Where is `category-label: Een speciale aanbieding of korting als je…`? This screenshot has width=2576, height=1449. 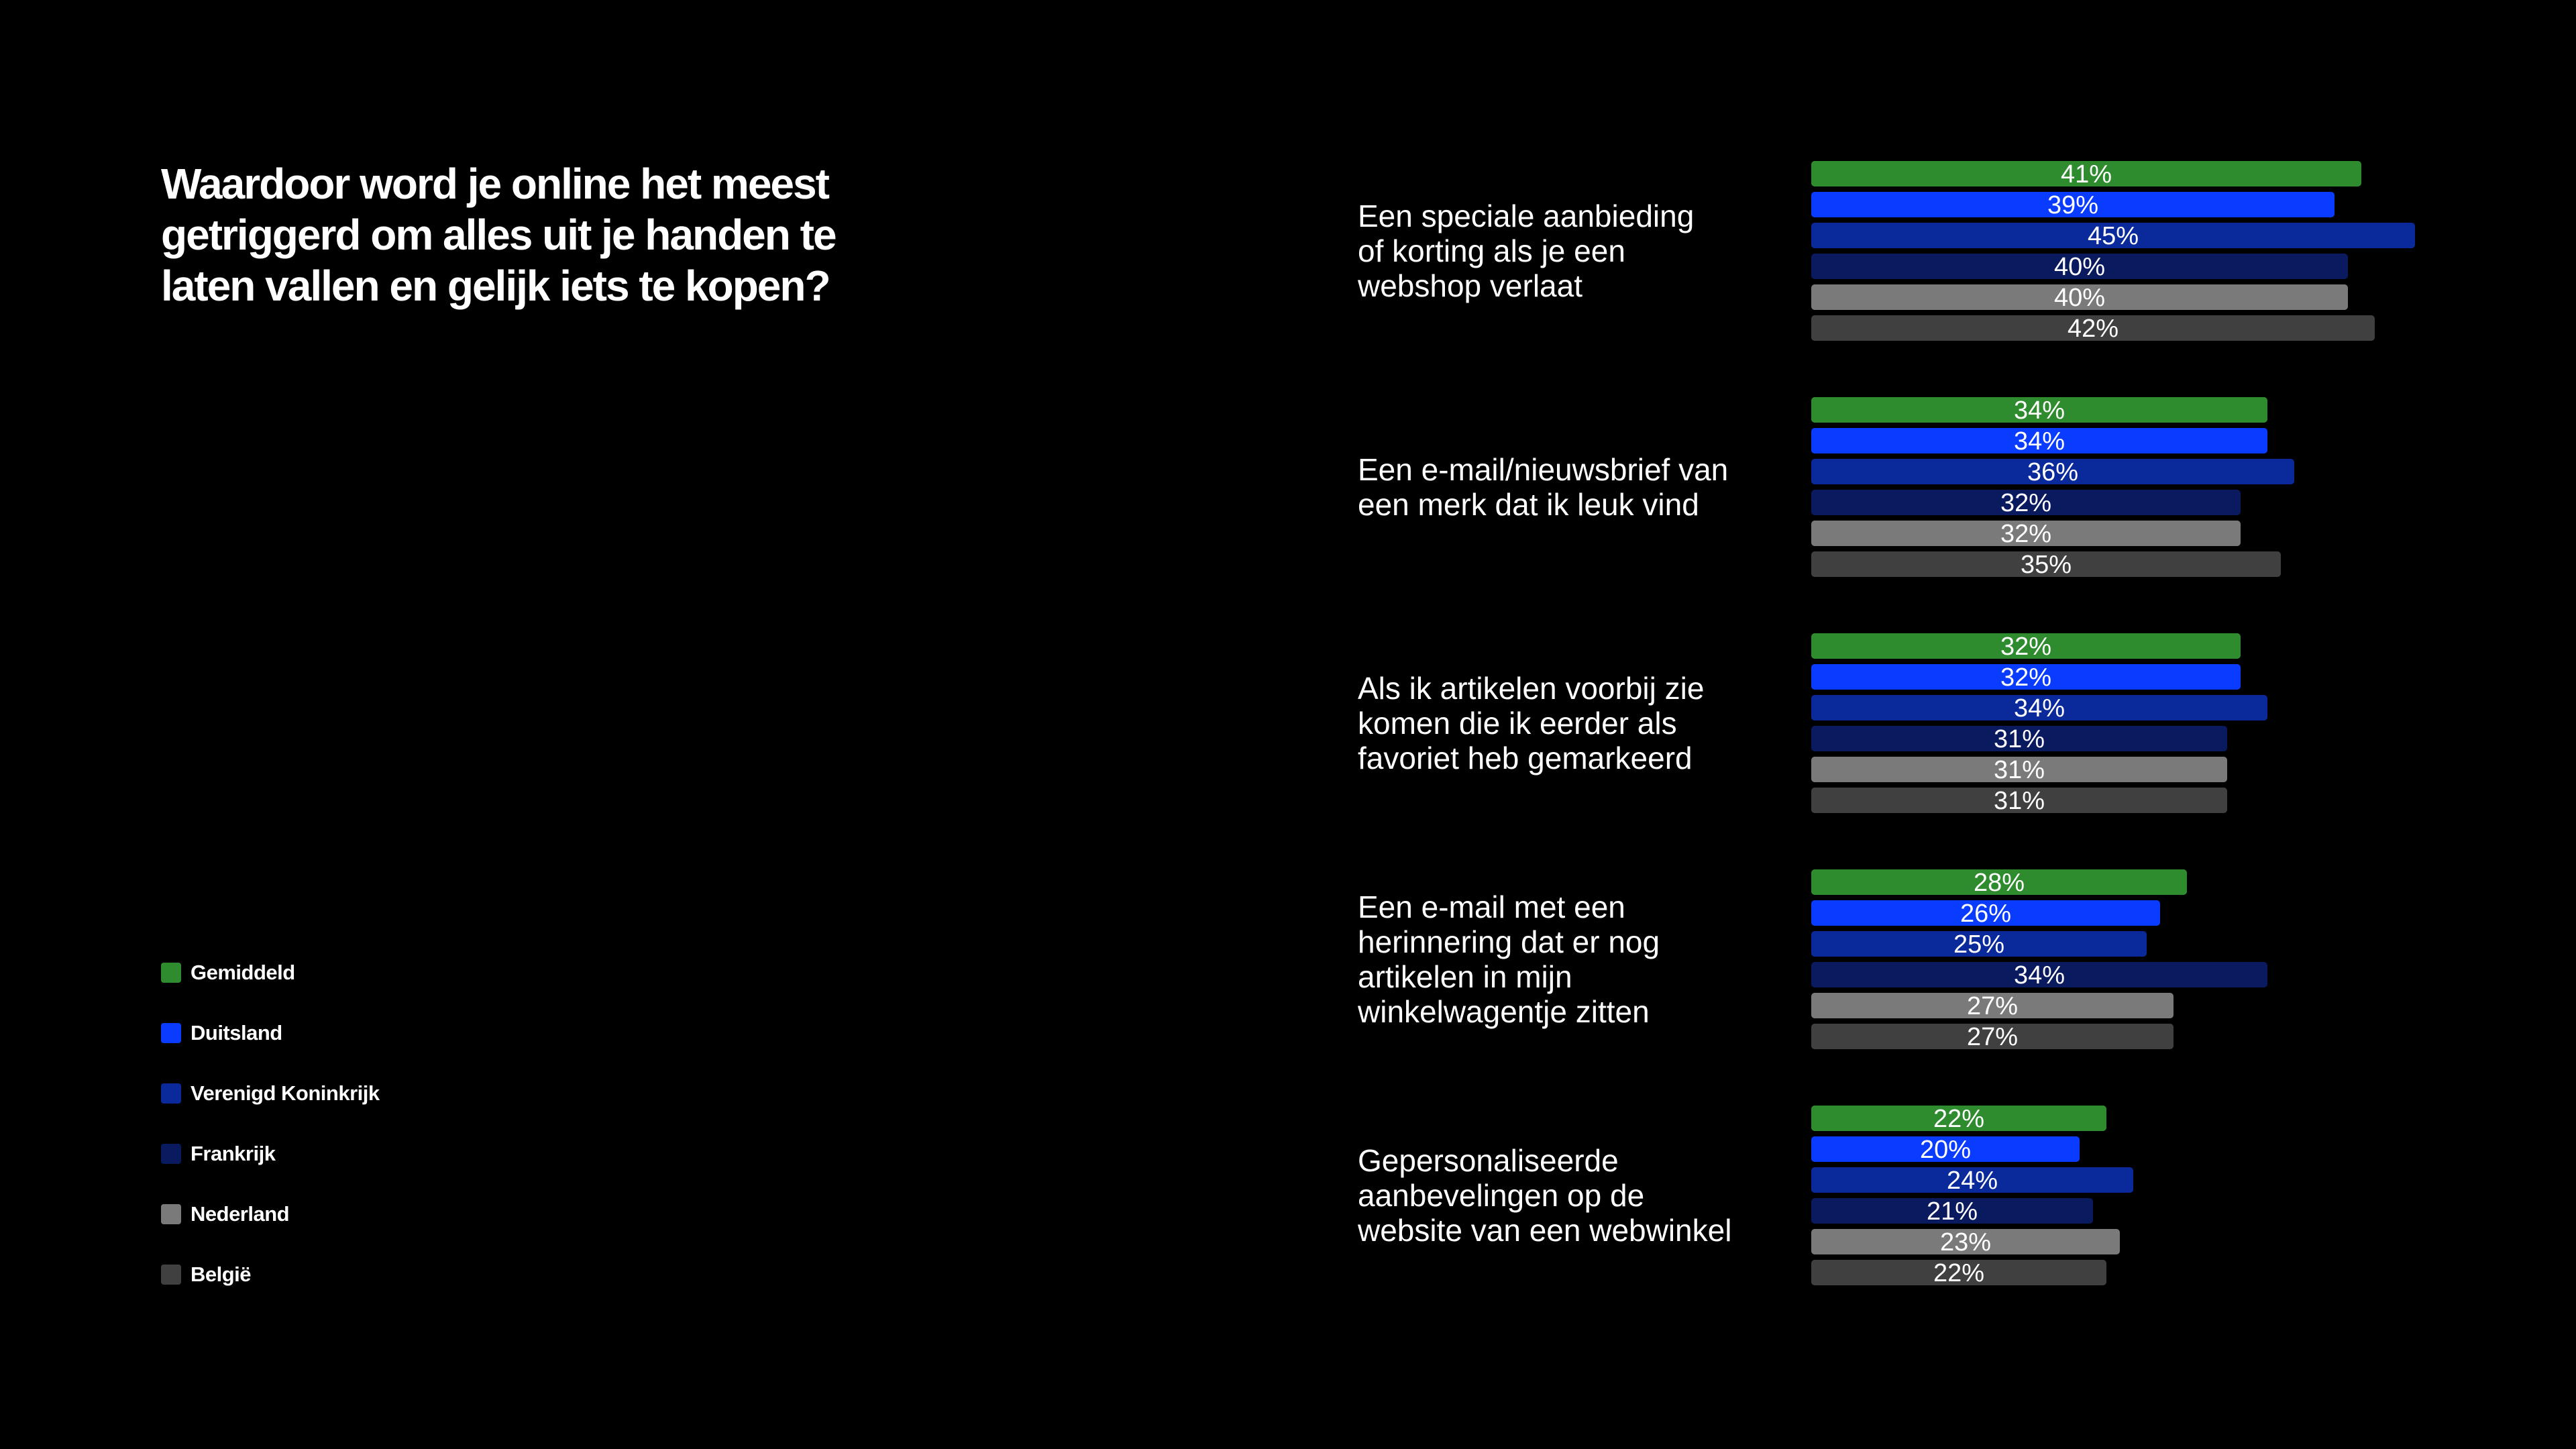 category-label: Een speciale aanbieding of korting als je… is located at coordinates (1525, 251).